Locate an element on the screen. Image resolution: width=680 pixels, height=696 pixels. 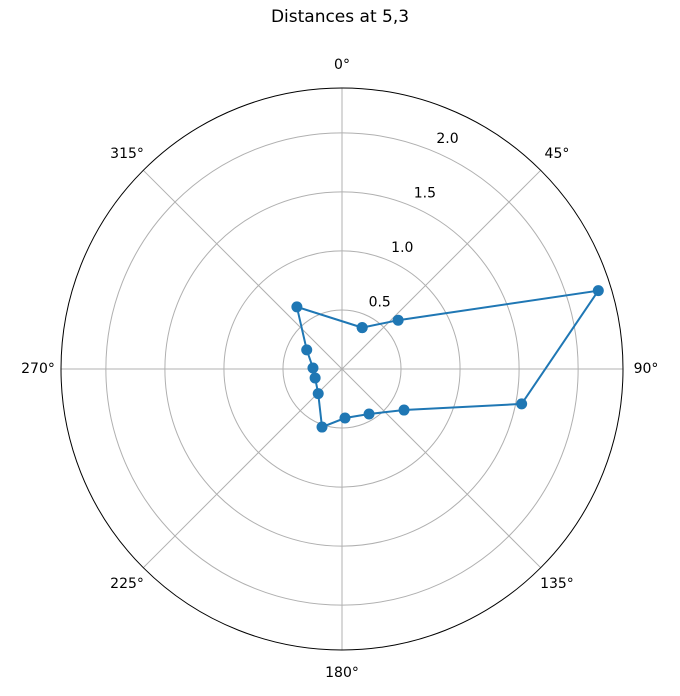
angle-tick-label: 270° is located at coordinates (38, 369).